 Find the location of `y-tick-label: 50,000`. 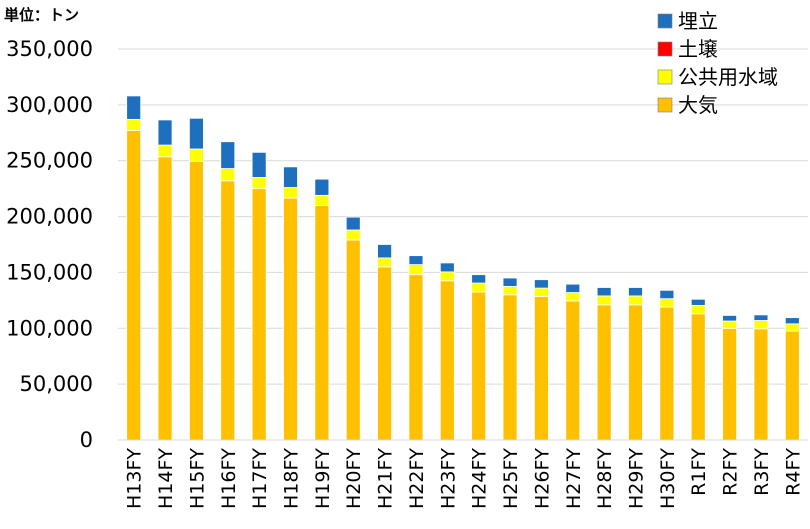

y-tick-label: 50,000 is located at coordinates (56, 384).